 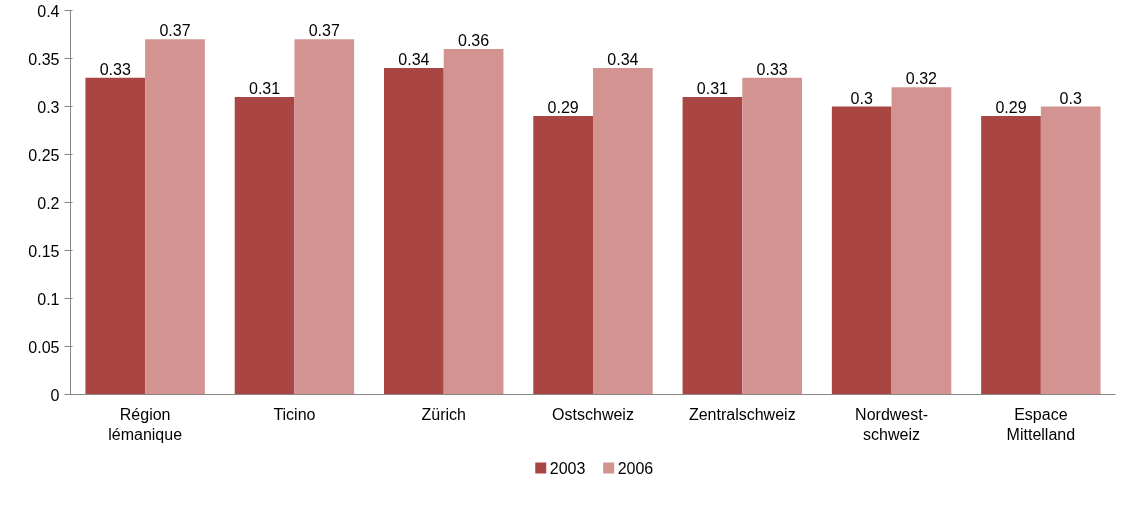 I want to click on y-tick-label: 0.35, so click(x=44, y=59).